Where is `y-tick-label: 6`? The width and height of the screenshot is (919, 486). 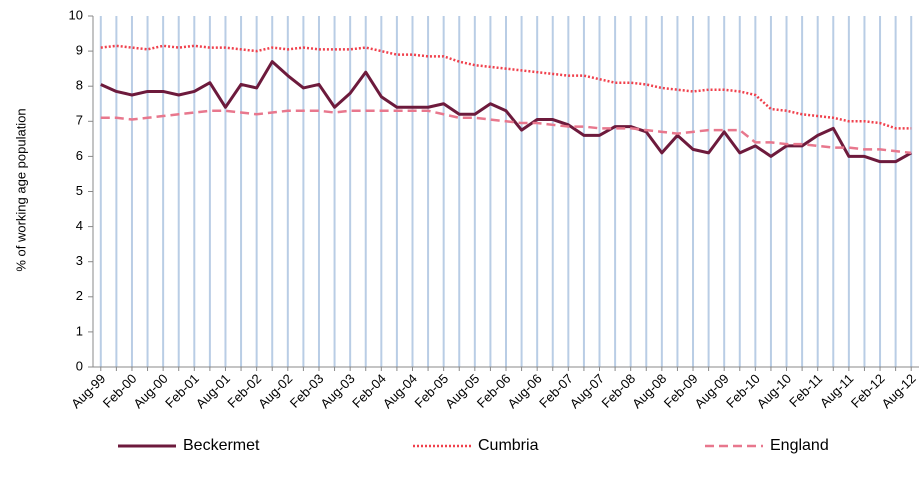
y-tick-label: 6 is located at coordinates (79, 155).